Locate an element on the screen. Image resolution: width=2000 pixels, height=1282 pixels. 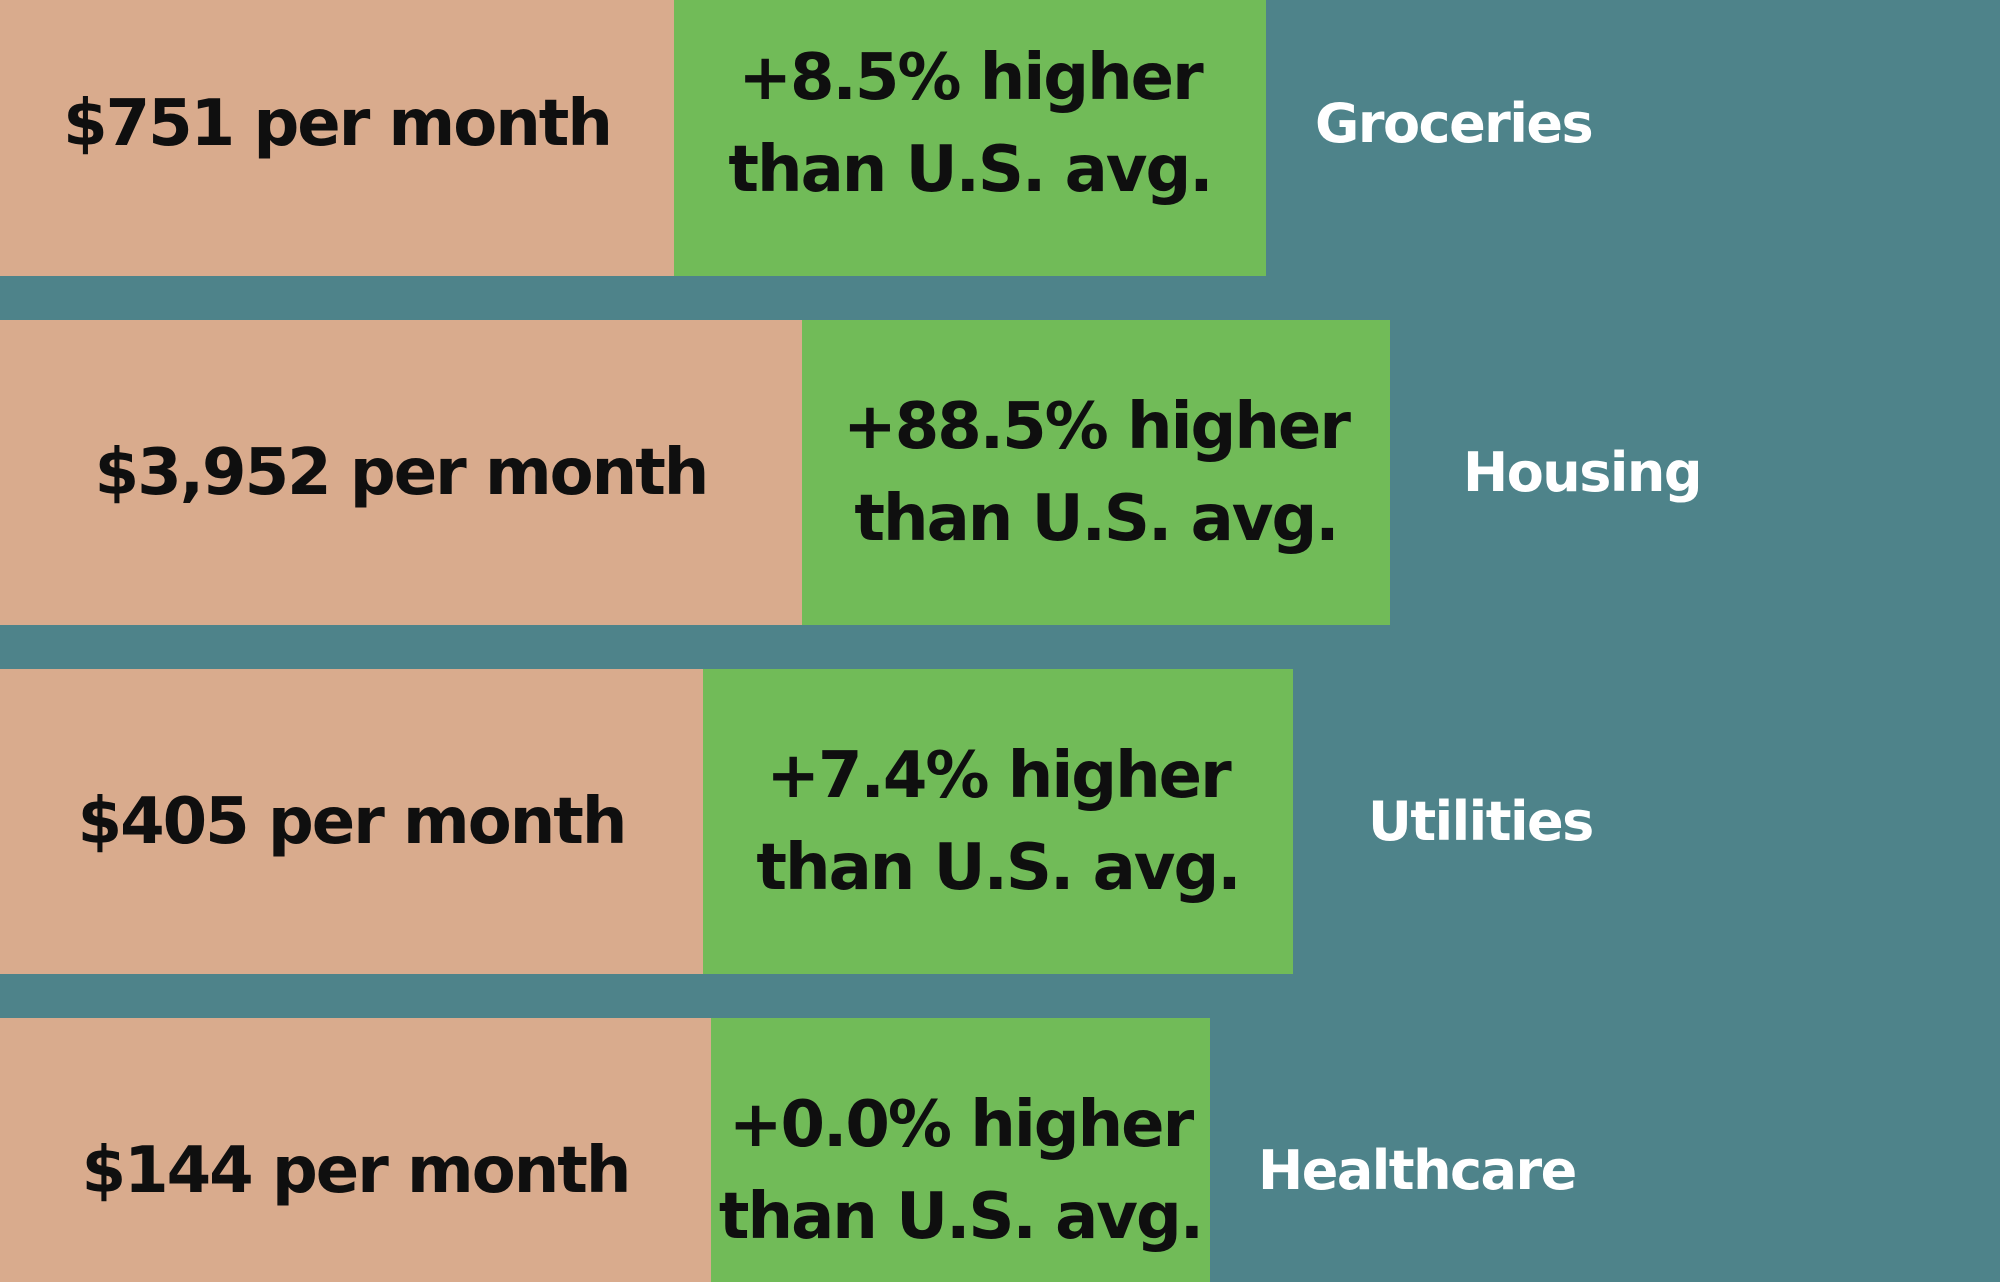
groceries-amount-bar: $751 per month is located at coordinates (337, 138).